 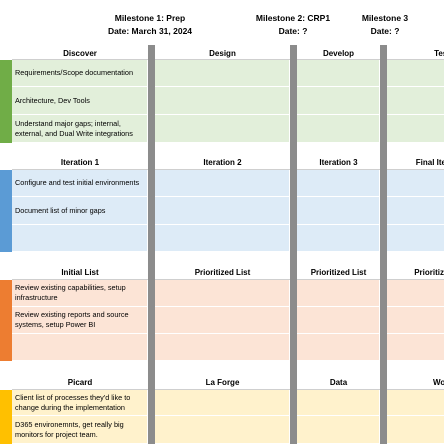 What do you see at coordinates (80, 382) in the screenshot?
I see `column-header: Picard` at bounding box center [80, 382].